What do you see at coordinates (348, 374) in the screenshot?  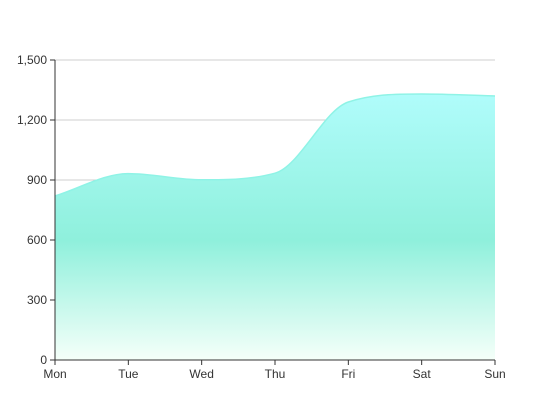 I see `x-tick-label: Fri` at bounding box center [348, 374].